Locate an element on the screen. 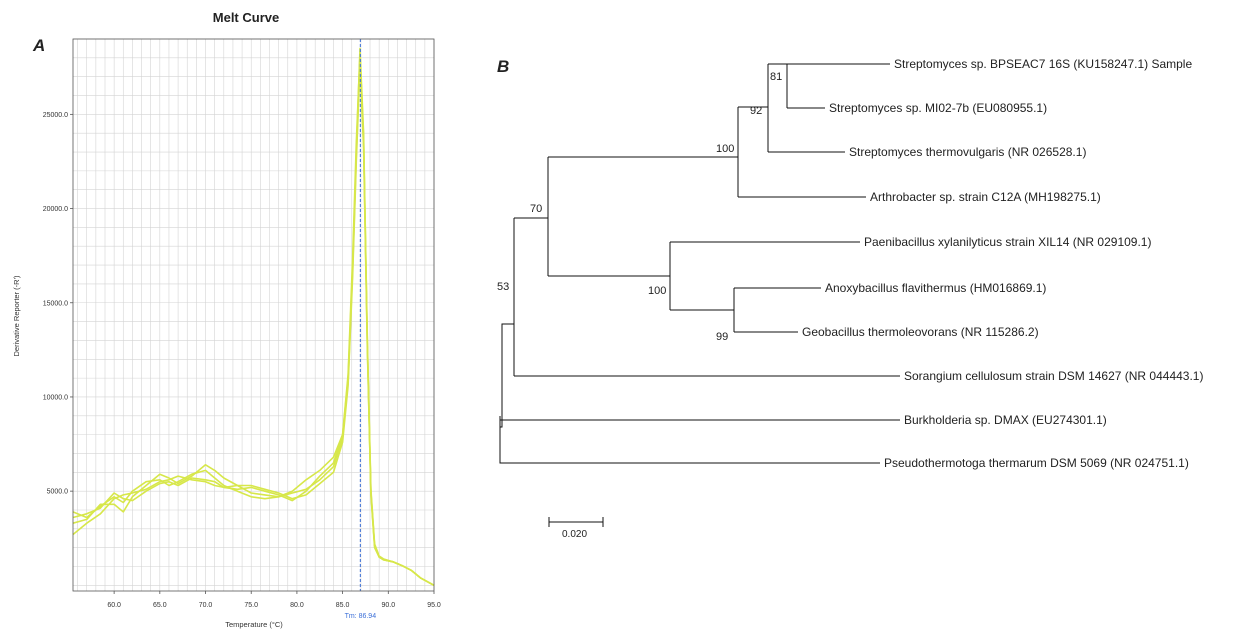 This screenshot has height=633, width=1249. bootstrap-label: 92 is located at coordinates (756, 111).